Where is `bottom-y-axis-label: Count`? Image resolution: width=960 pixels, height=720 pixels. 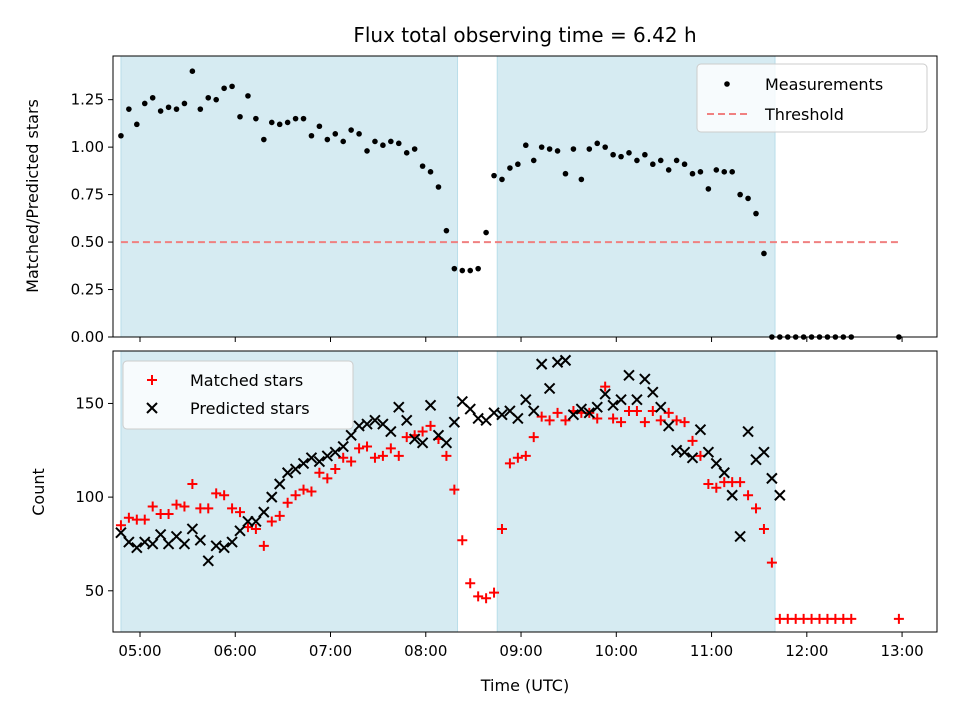 bottom-y-axis-label: Count is located at coordinates (38, 492).